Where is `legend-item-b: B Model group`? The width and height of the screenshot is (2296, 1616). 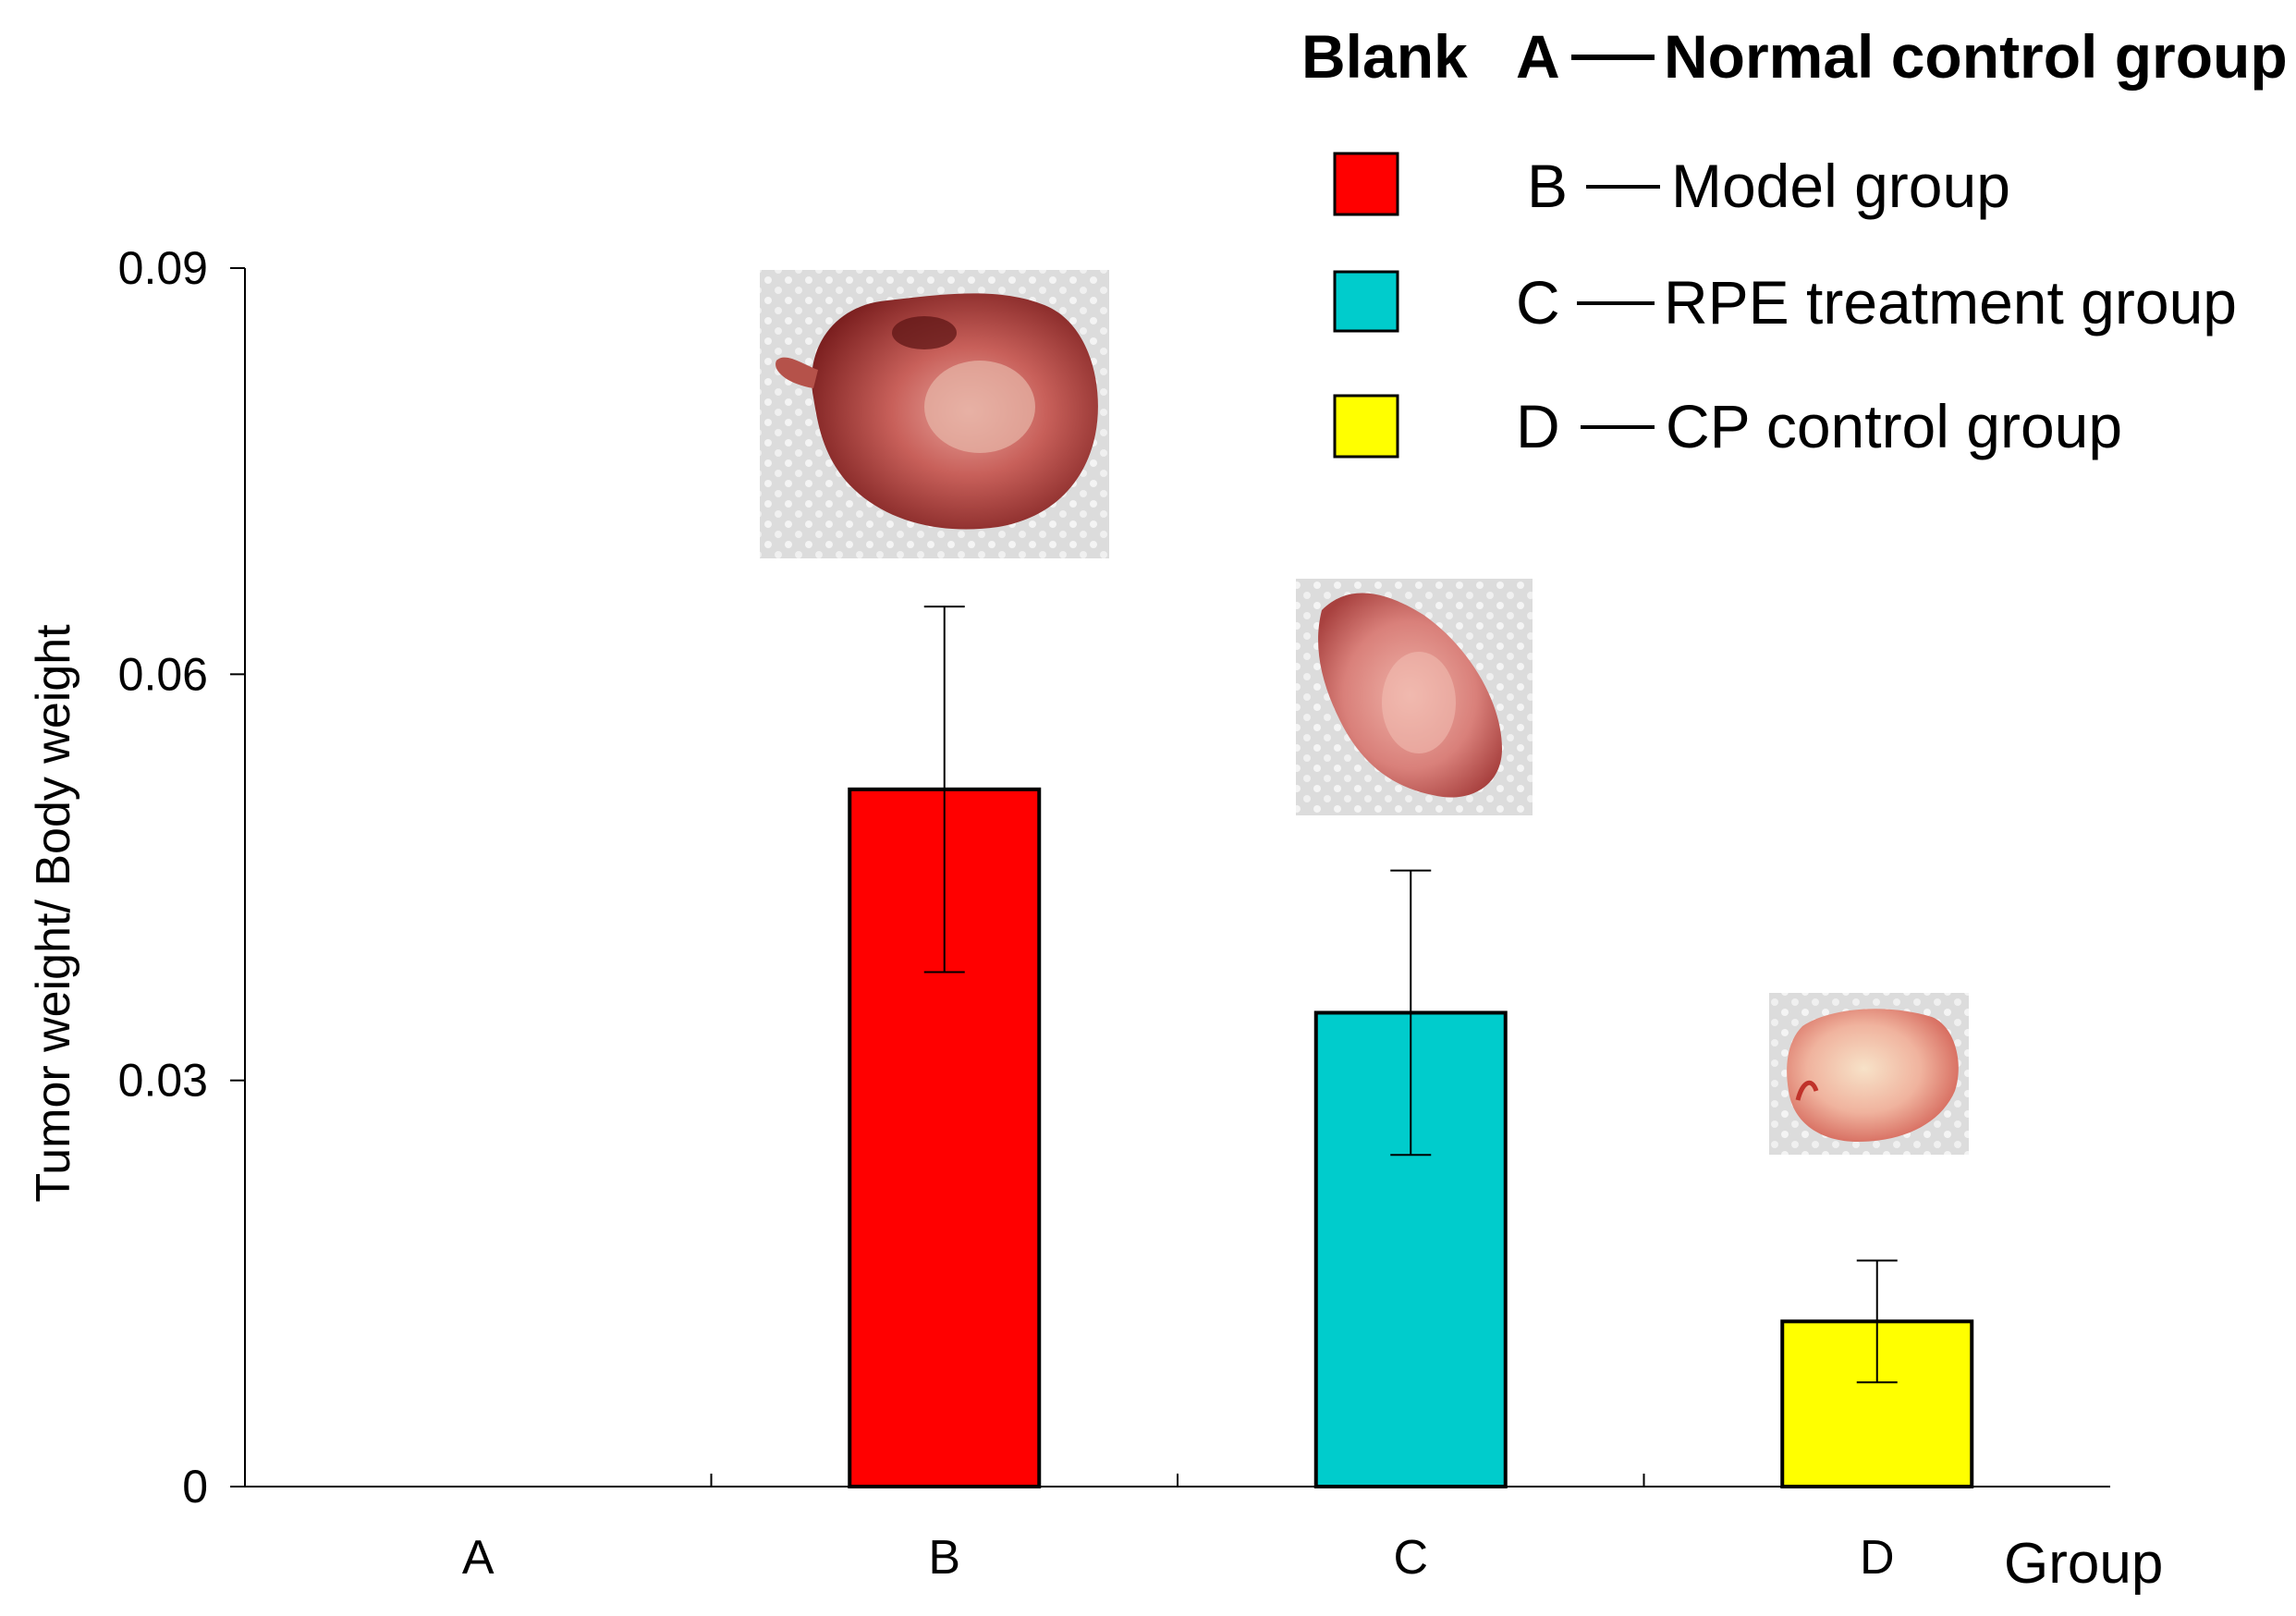
legend-item-b: B Model group is located at coordinates (1671, 186).